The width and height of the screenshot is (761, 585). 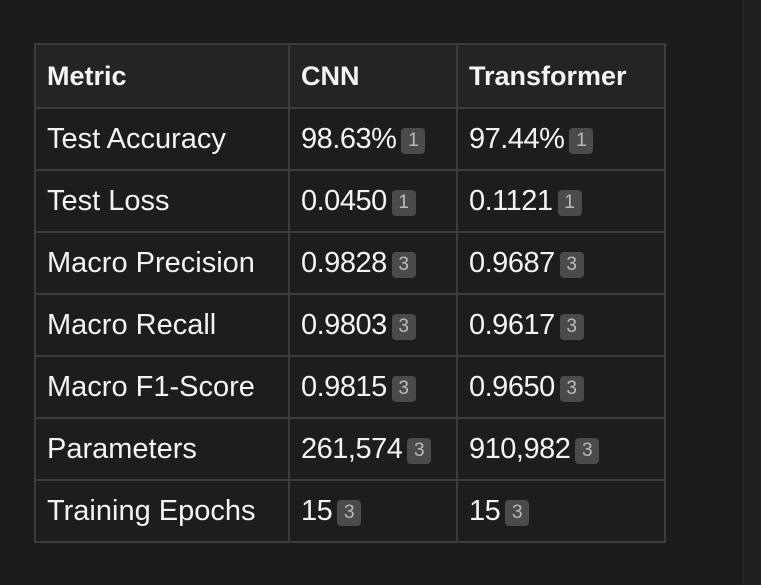 What do you see at coordinates (162, 201) in the screenshot?
I see `metric-label: Test Loss` at bounding box center [162, 201].